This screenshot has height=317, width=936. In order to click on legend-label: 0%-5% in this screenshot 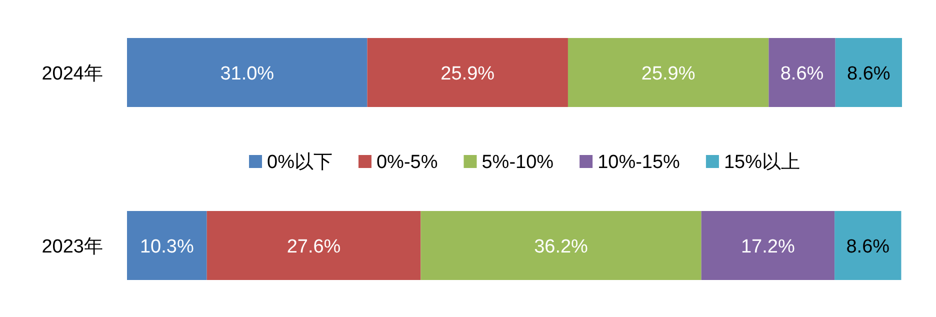, I will do `click(407, 162)`.